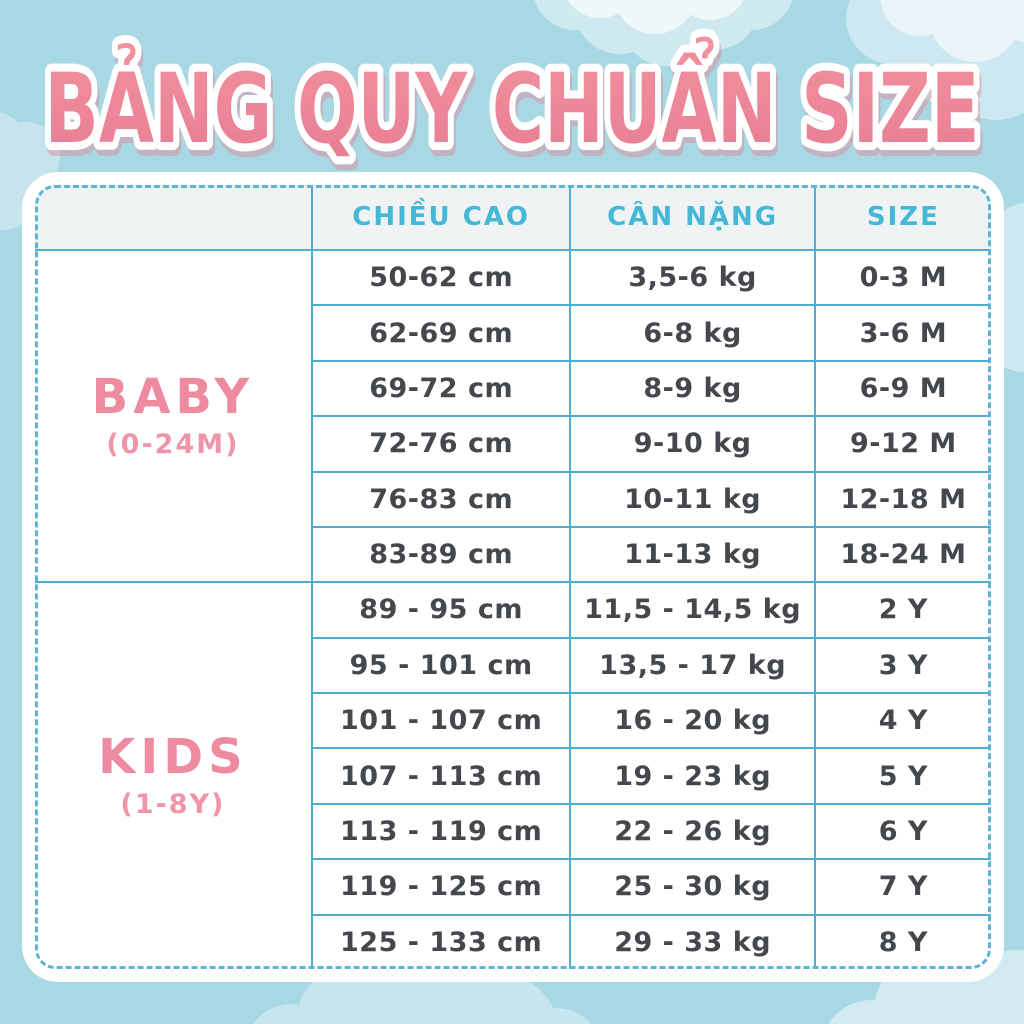 Image resolution: width=1024 pixels, height=1024 pixels. I want to click on group-range: (0-24M), so click(173, 444).